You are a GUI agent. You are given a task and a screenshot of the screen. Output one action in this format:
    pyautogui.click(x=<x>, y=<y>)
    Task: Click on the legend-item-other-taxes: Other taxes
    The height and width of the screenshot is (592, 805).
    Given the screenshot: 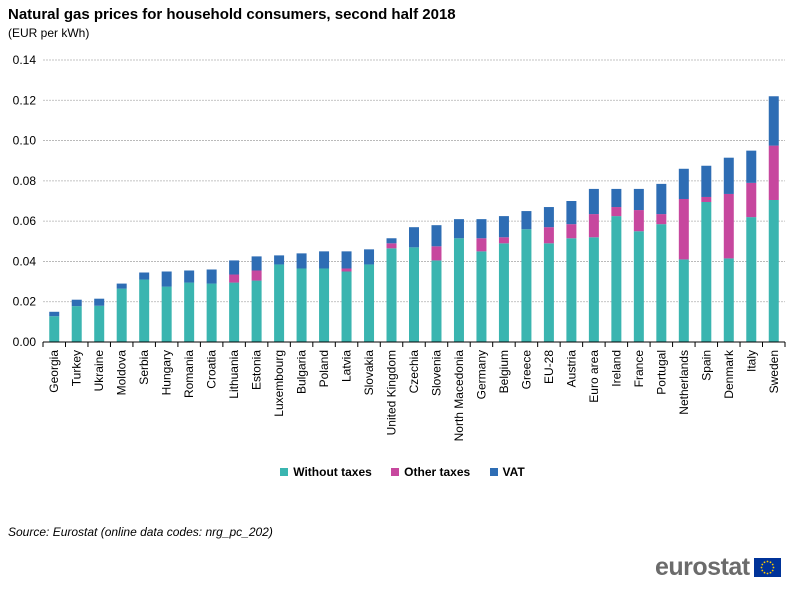 What is the action you would take?
    pyautogui.click(x=430, y=472)
    